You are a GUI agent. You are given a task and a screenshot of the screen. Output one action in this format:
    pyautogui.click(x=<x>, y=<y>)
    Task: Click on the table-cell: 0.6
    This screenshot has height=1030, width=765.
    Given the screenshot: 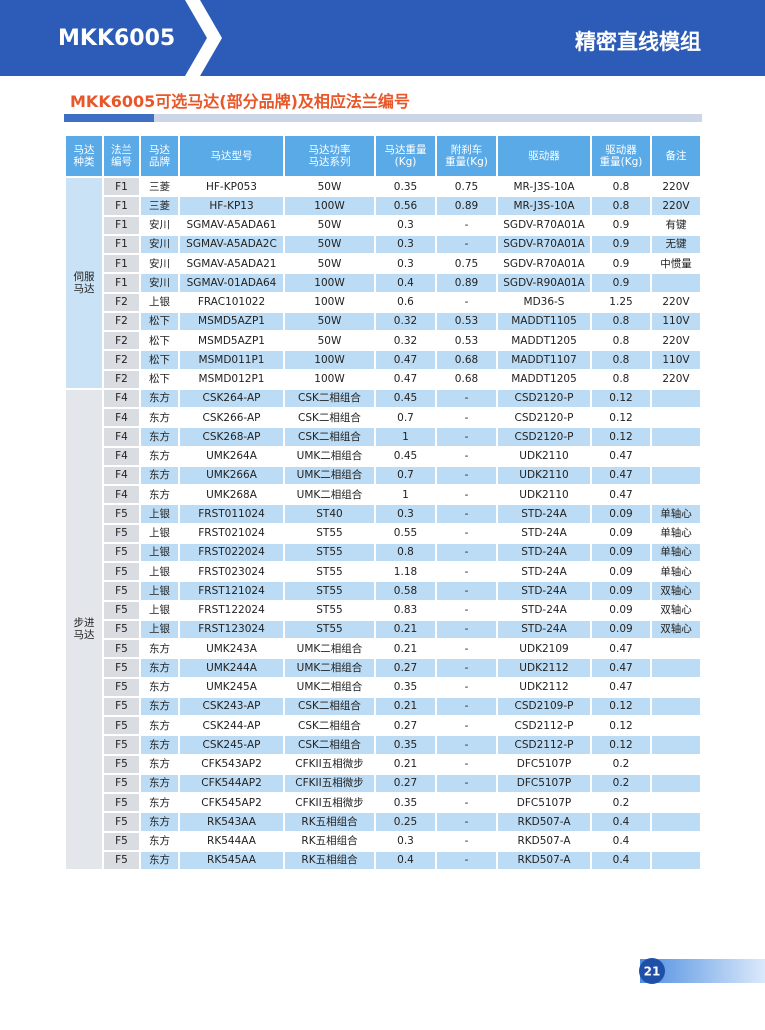 What is the action you would take?
    pyautogui.click(x=405, y=302)
    